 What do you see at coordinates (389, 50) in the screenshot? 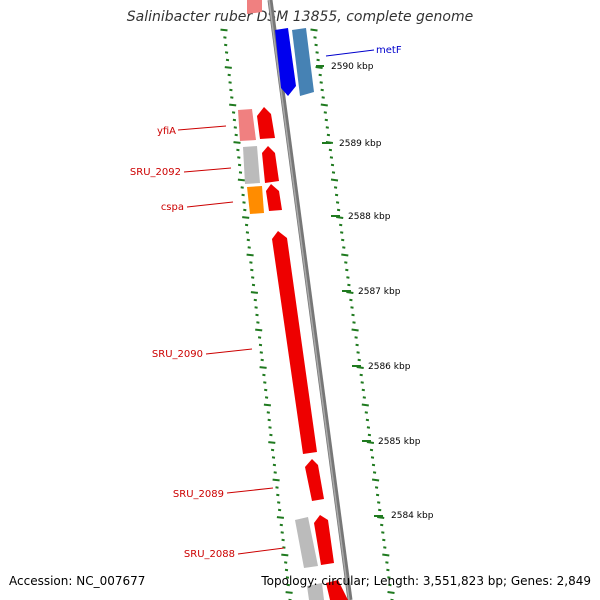
I see `gene-label-metF: metF` at bounding box center [389, 50].